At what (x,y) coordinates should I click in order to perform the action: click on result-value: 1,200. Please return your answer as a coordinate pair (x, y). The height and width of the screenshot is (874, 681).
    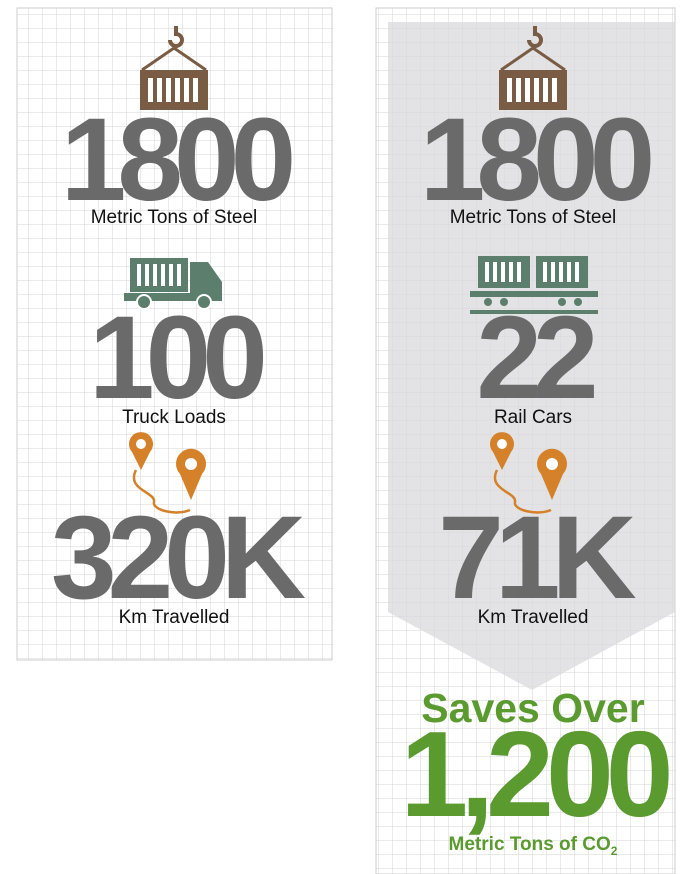
    Looking at the image, I should click on (534, 774).